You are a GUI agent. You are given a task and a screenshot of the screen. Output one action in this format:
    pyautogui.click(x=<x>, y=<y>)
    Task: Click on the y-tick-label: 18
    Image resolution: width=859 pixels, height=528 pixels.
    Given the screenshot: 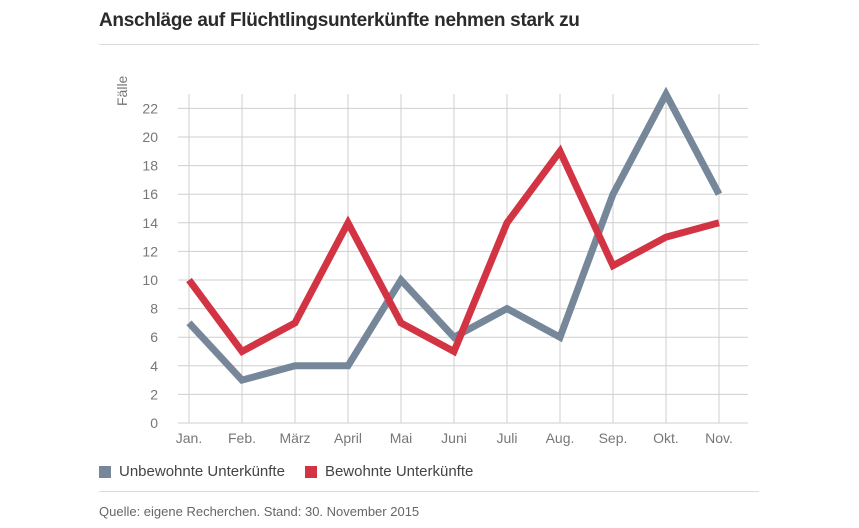 What is the action you would take?
    pyautogui.click(x=150, y=166)
    